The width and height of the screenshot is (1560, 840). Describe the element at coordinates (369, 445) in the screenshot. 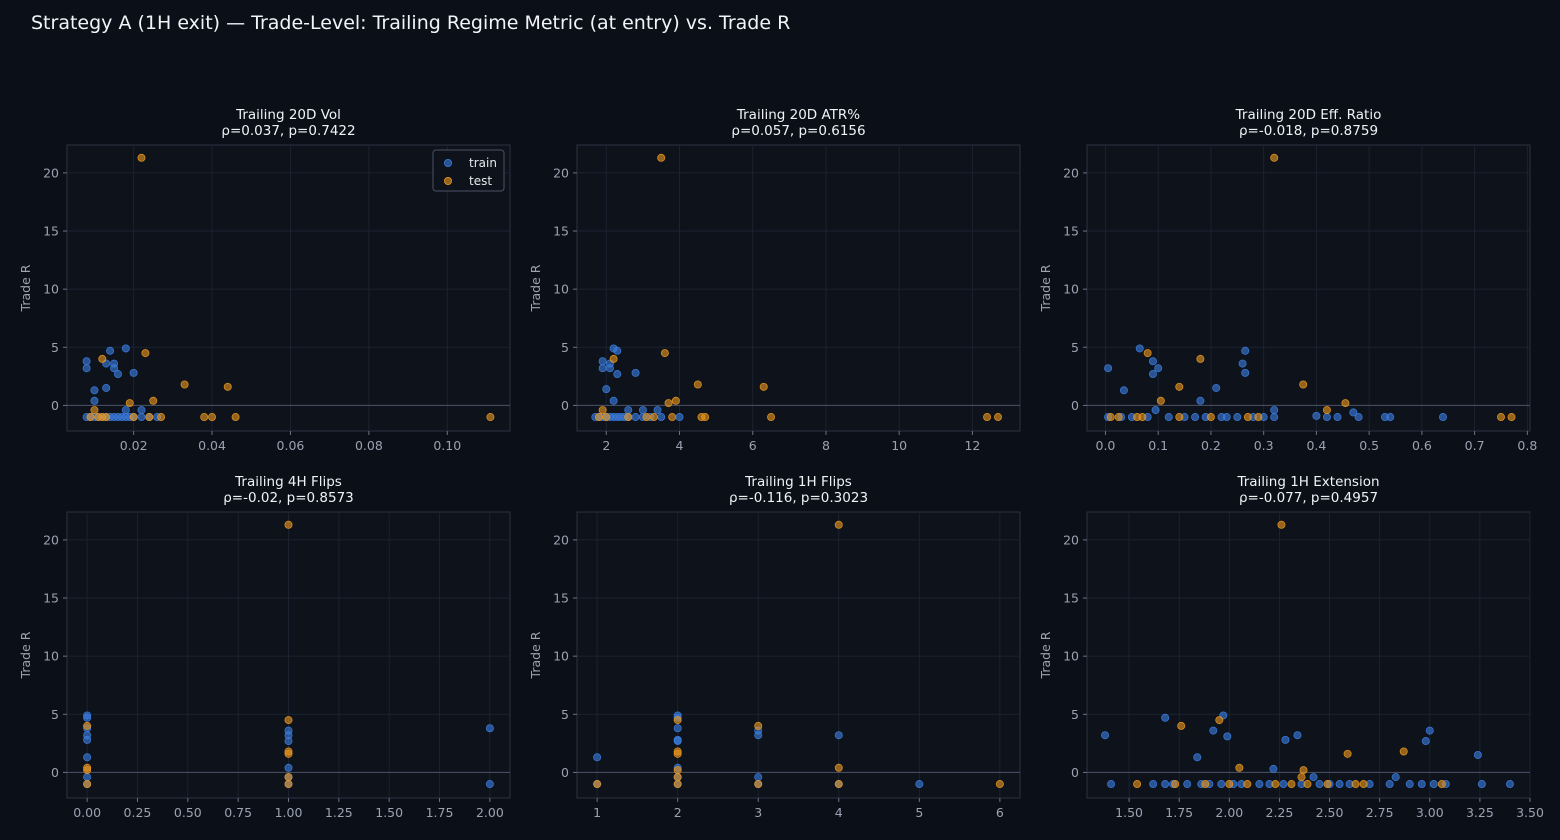

I see `x-tick-label: 0.08` at that location.